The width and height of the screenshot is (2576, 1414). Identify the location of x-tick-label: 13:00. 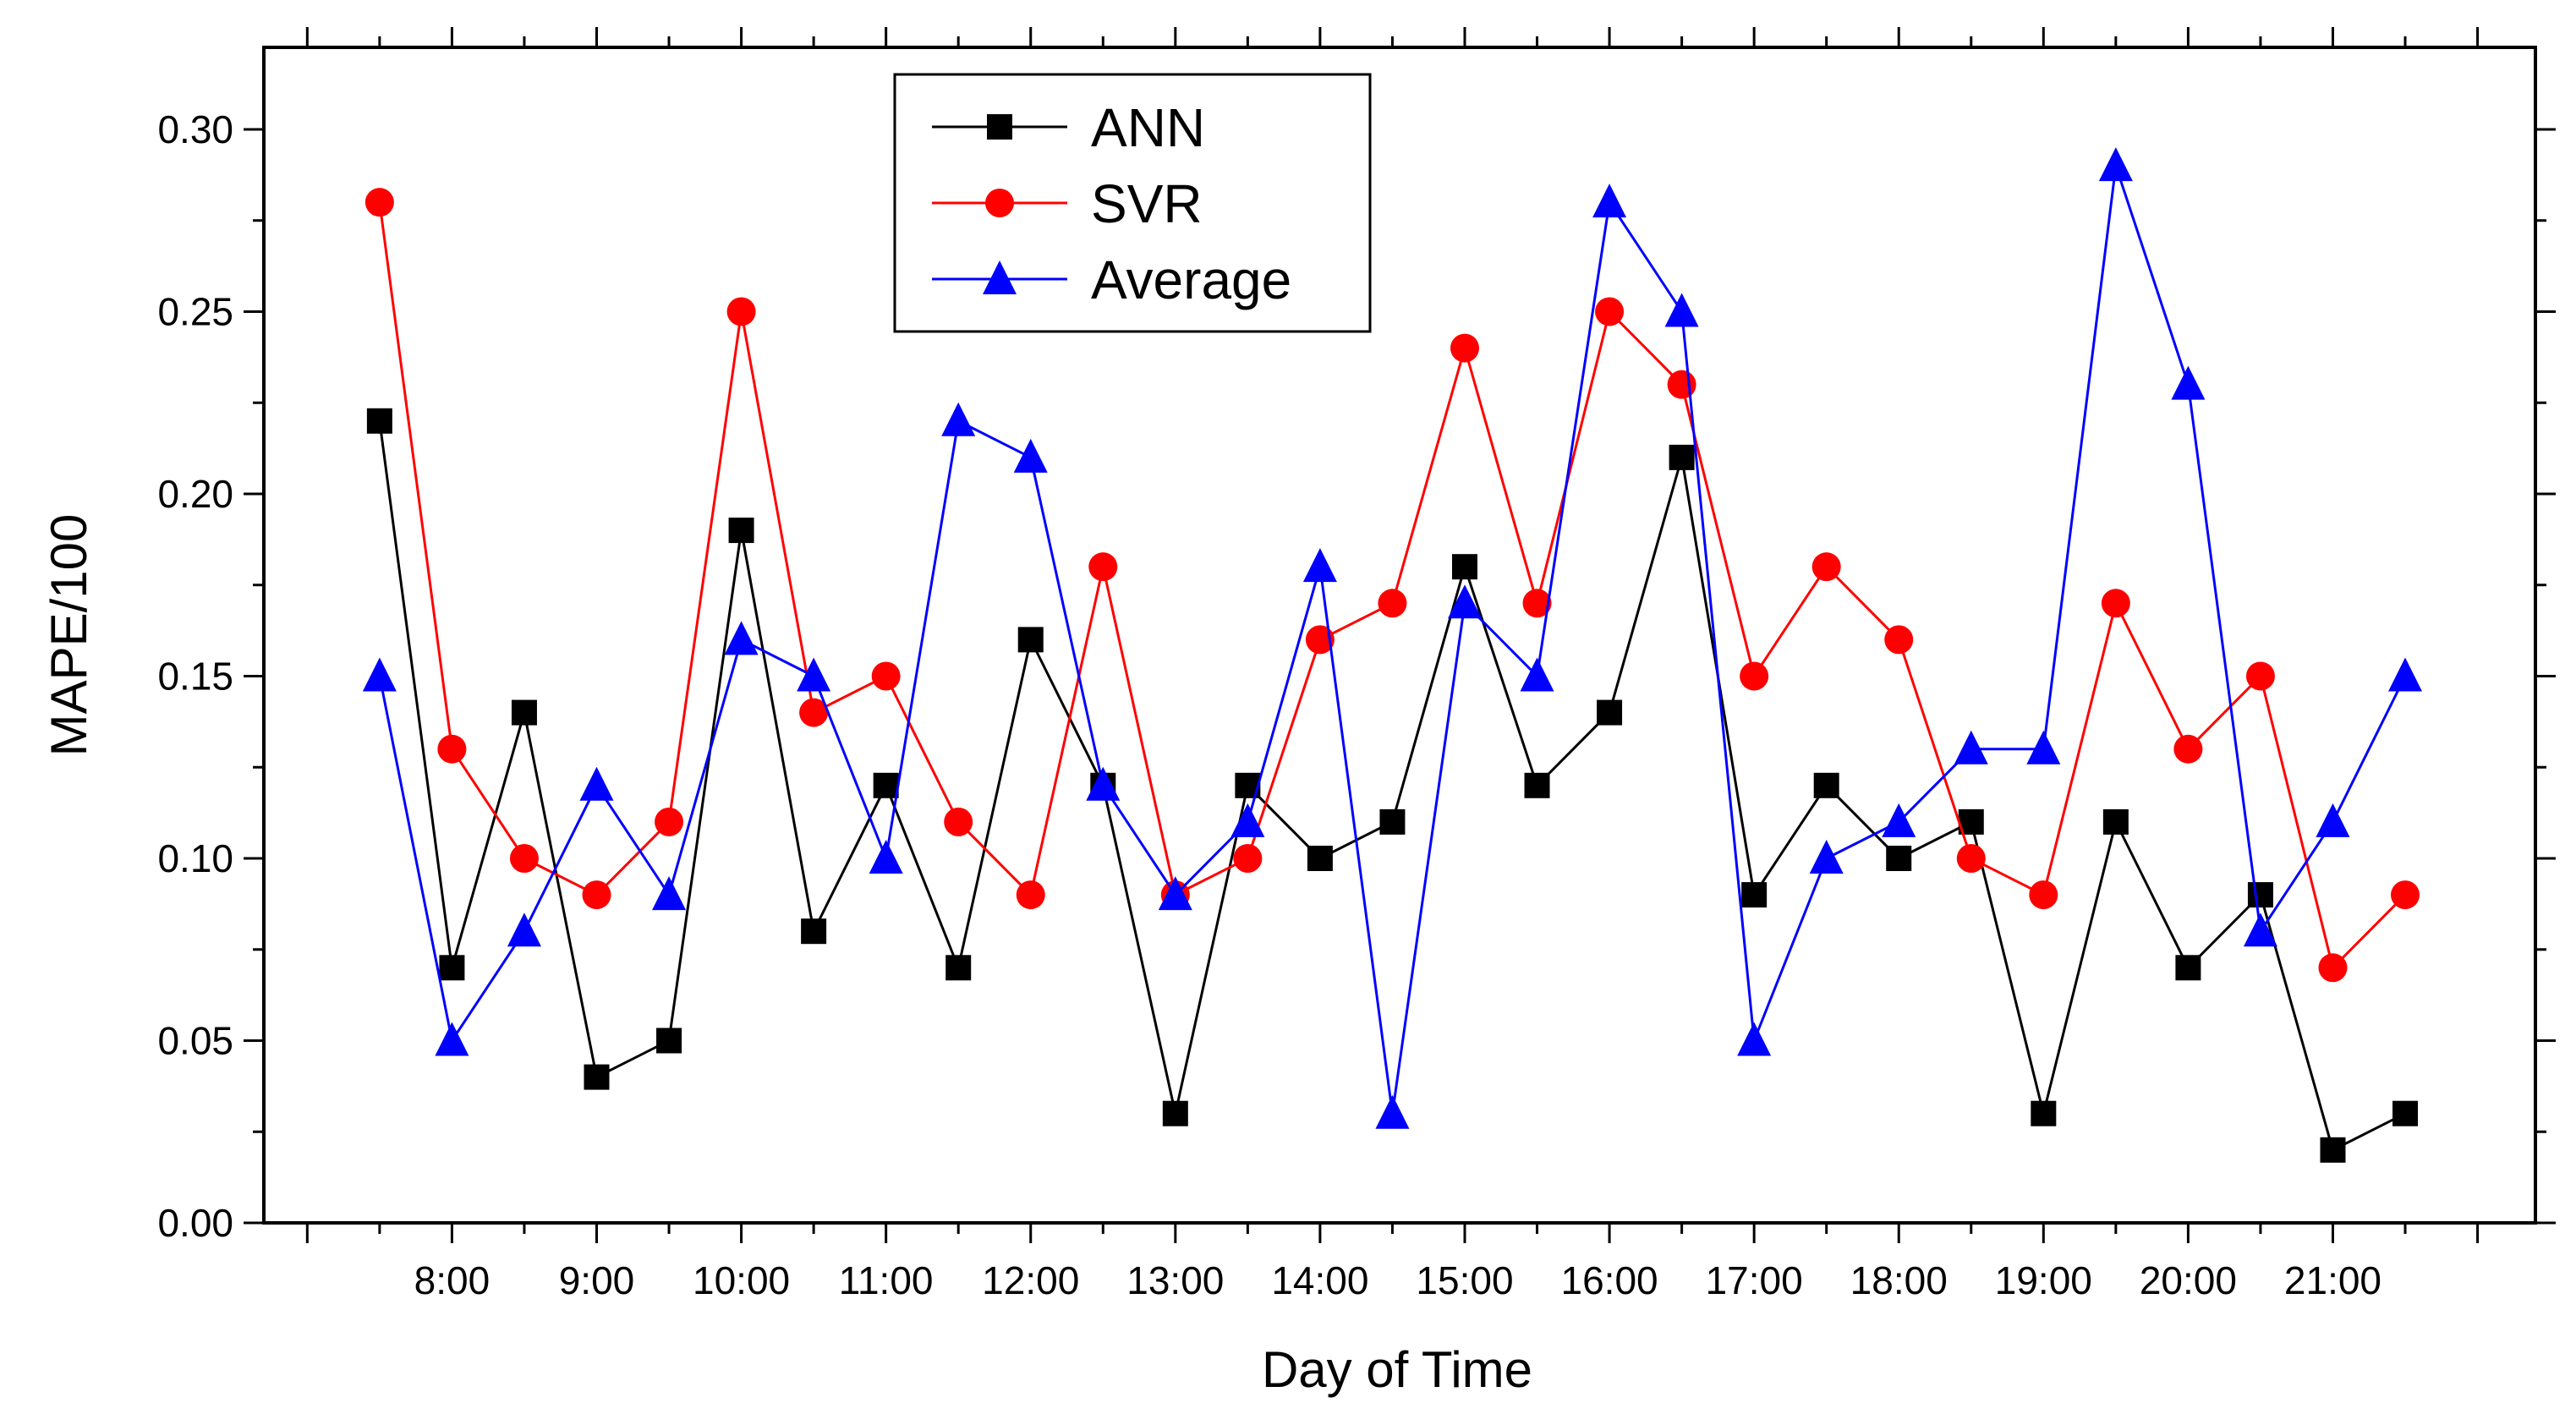
(1175, 1280).